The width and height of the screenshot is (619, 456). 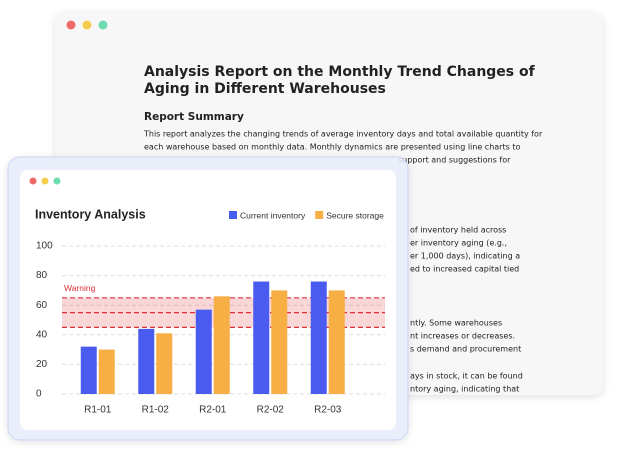 What do you see at coordinates (213, 410) in the screenshot?
I see `x-tick-label: R2-01` at bounding box center [213, 410].